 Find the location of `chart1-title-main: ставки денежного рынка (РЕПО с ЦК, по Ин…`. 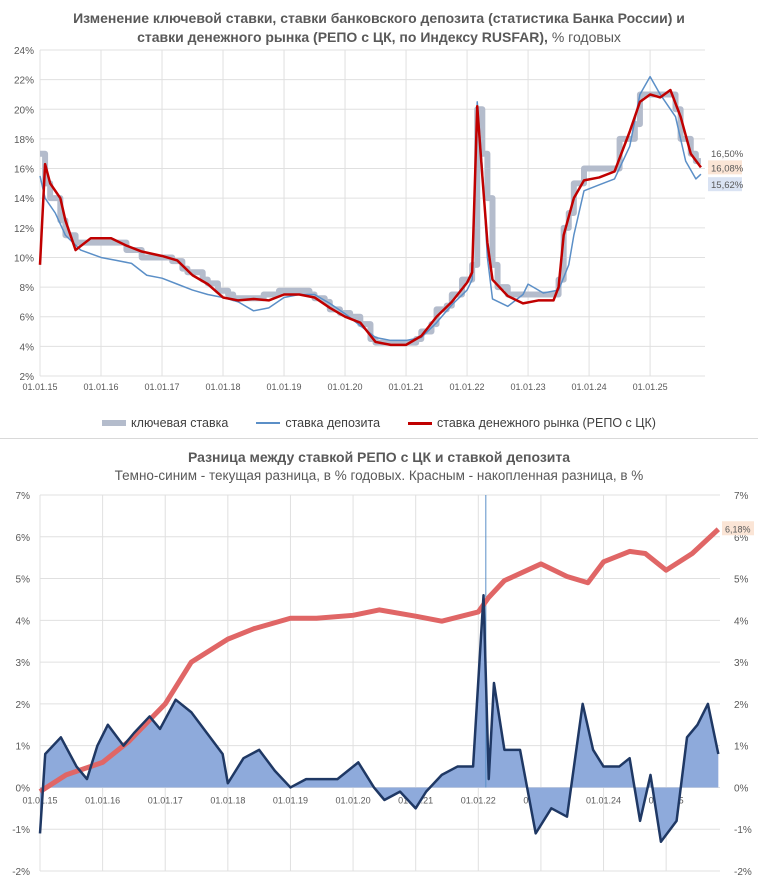

chart1-title-main: ставки денежного рынка (РЕПО с ЦК, по Ин… is located at coordinates (342, 37).